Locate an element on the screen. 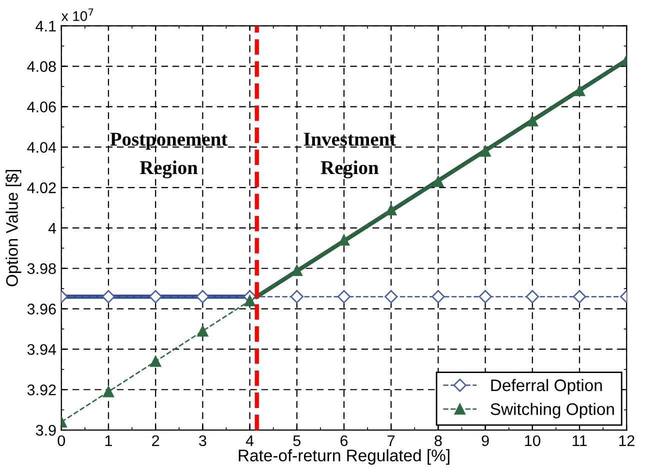 The width and height of the screenshot is (646, 470). text: x 10$^{7}$ is located at coordinates (78, 14).